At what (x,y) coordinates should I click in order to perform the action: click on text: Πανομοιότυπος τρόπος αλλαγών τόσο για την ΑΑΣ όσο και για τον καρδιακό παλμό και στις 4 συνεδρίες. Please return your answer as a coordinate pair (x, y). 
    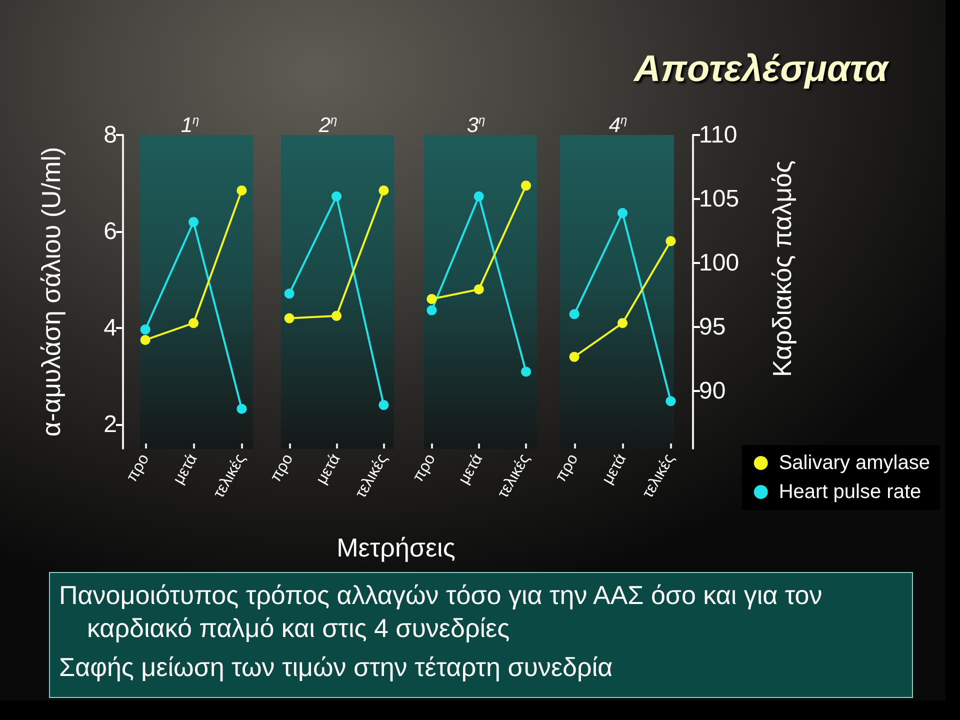
    Looking at the image, I should click on (441, 612).